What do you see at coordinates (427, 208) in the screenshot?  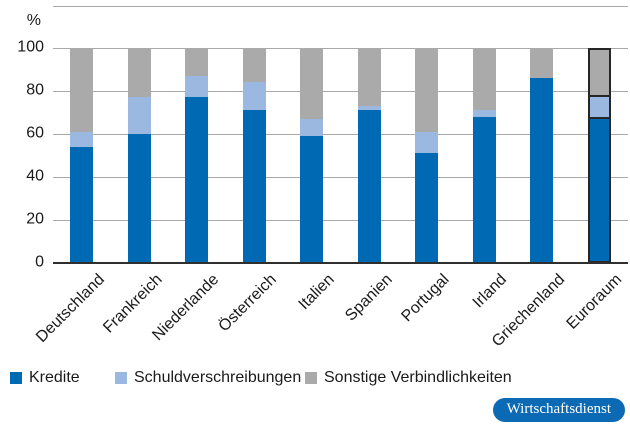 I see `bar-portugal-segment-kredite` at bounding box center [427, 208].